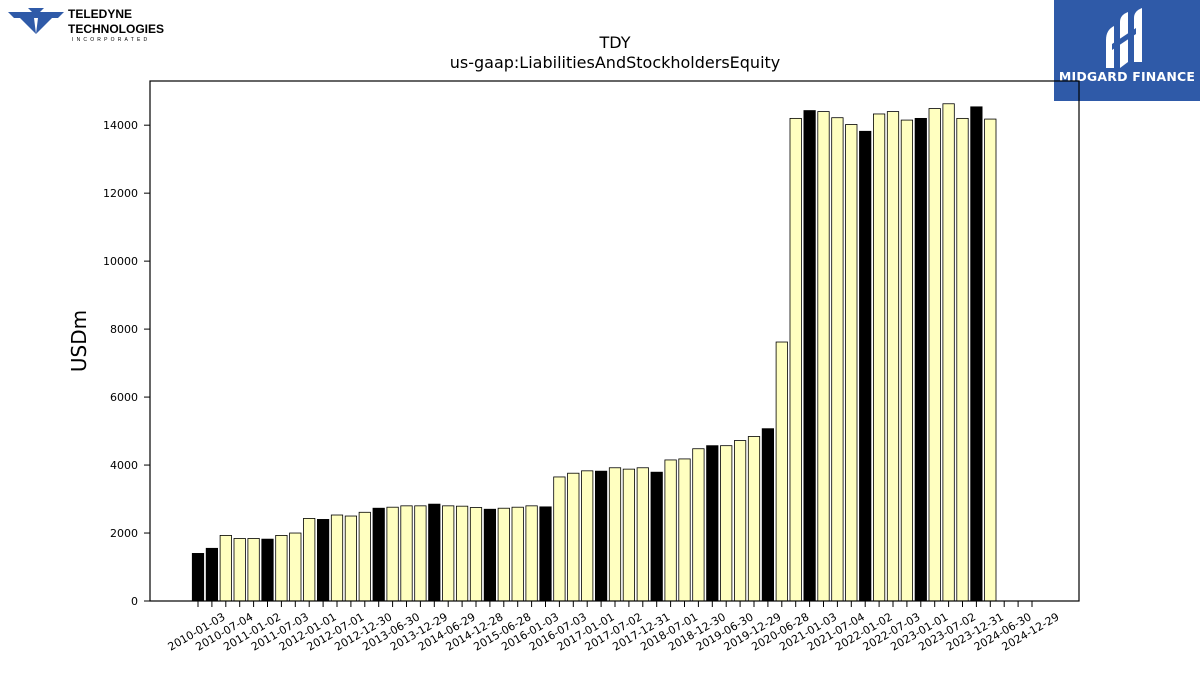 This screenshot has height=675, width=1200. I want to click on y-tick-label: 6000, so click(124, 397).